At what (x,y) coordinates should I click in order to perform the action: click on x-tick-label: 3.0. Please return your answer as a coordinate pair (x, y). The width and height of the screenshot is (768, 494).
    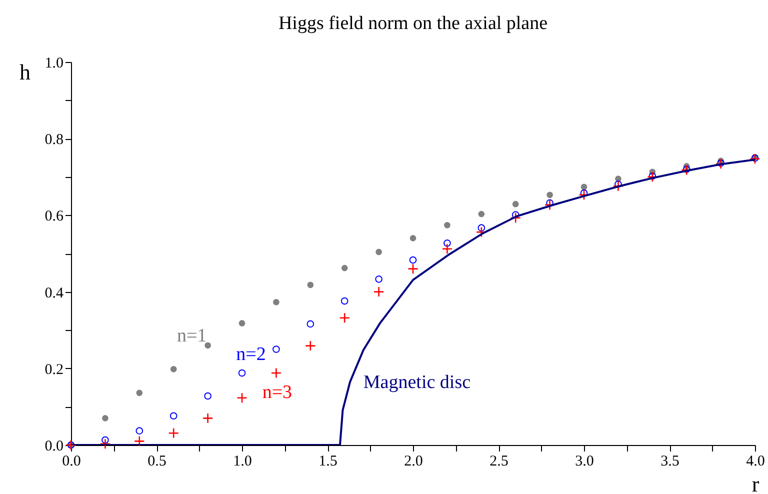
    Looking at the image, I should click on (584, 462).